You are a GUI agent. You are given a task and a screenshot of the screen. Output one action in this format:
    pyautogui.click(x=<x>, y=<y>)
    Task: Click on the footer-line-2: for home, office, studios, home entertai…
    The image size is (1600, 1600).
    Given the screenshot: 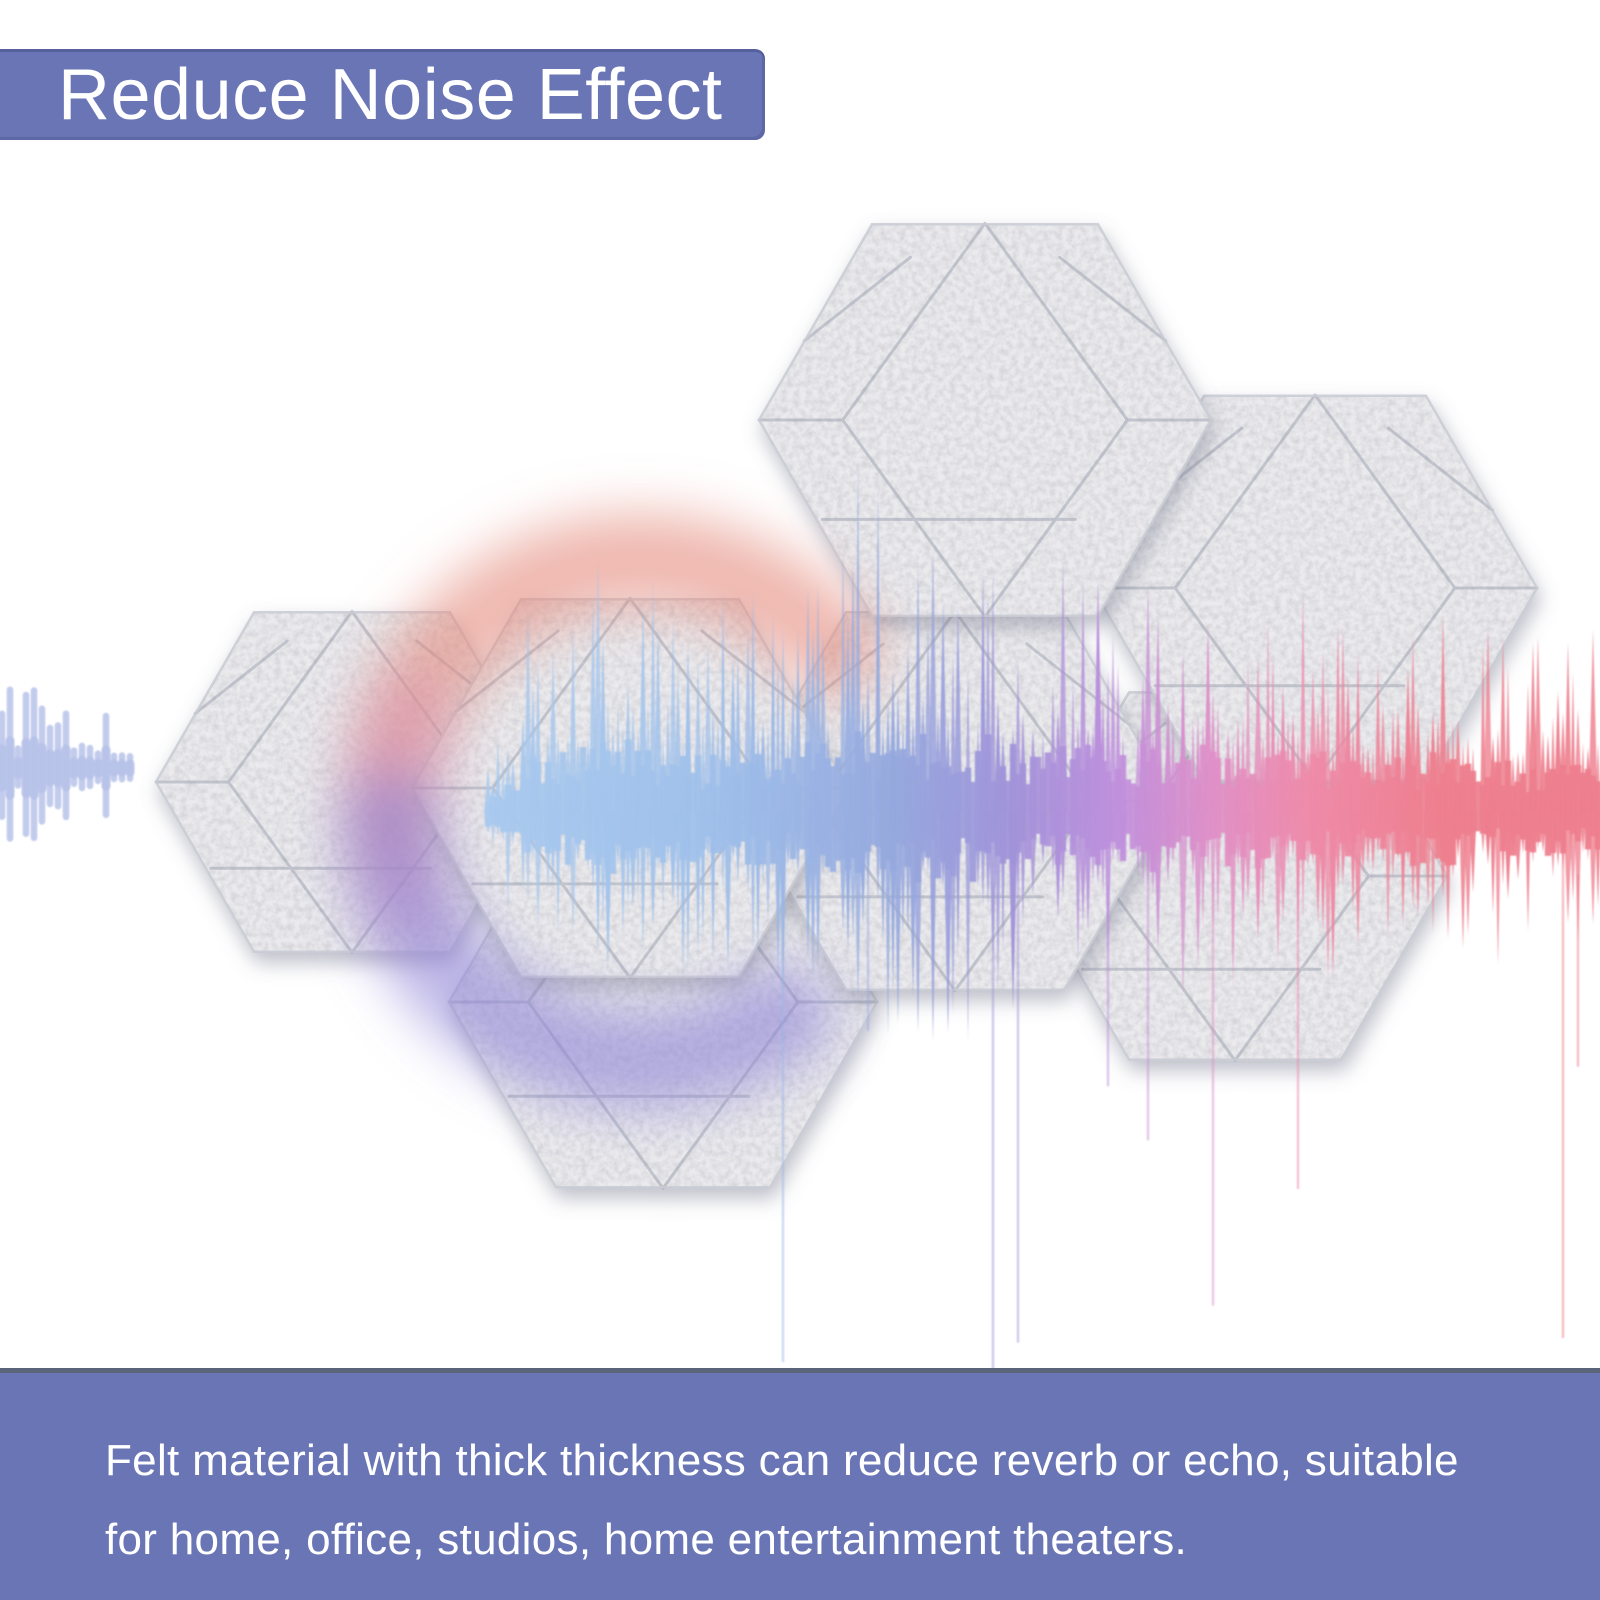 What is the action you would take?
    pyautogui.click(x=646, y=1539)
    